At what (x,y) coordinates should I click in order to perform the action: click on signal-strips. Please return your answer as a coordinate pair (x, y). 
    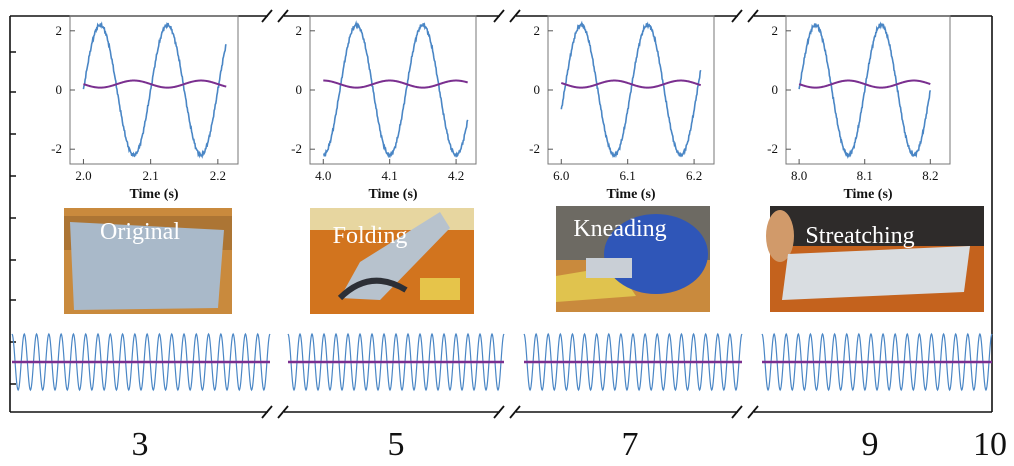
    Looking at the image, I should click on (502, 362).